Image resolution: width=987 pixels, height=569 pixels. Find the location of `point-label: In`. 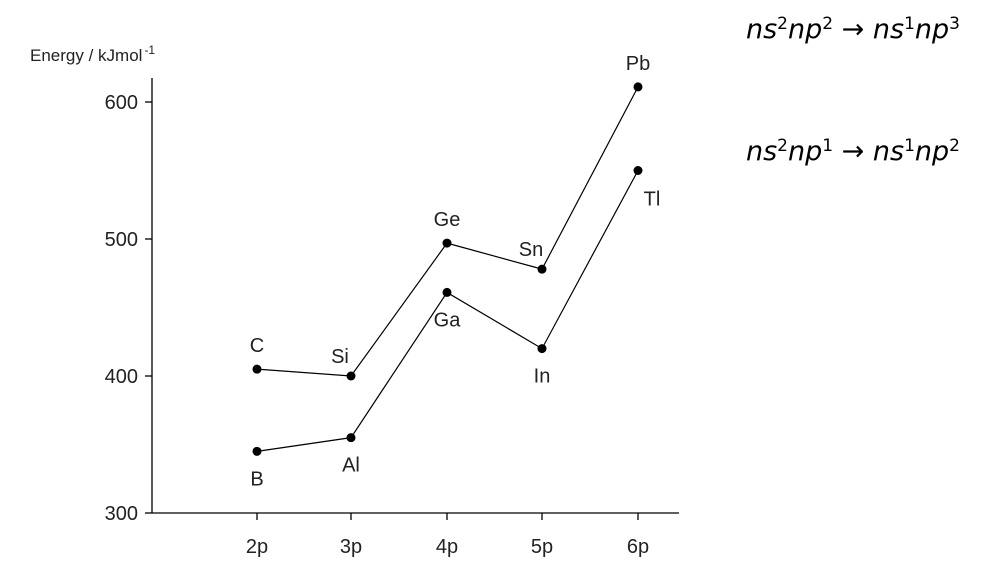

point-label: In is located at coordinates (542, 377).